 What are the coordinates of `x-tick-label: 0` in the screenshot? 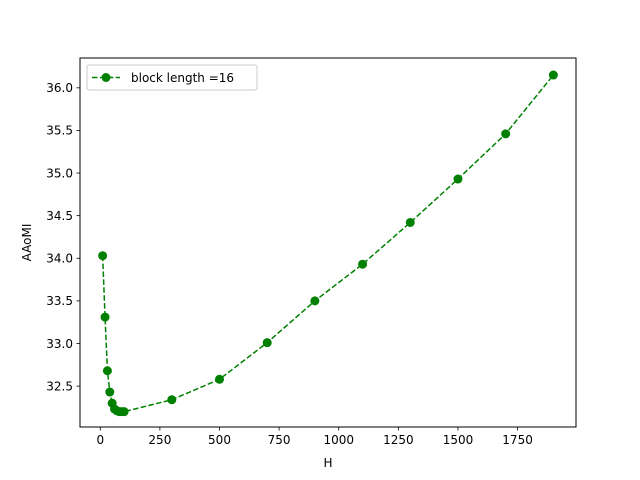 It's located at (100, 440).